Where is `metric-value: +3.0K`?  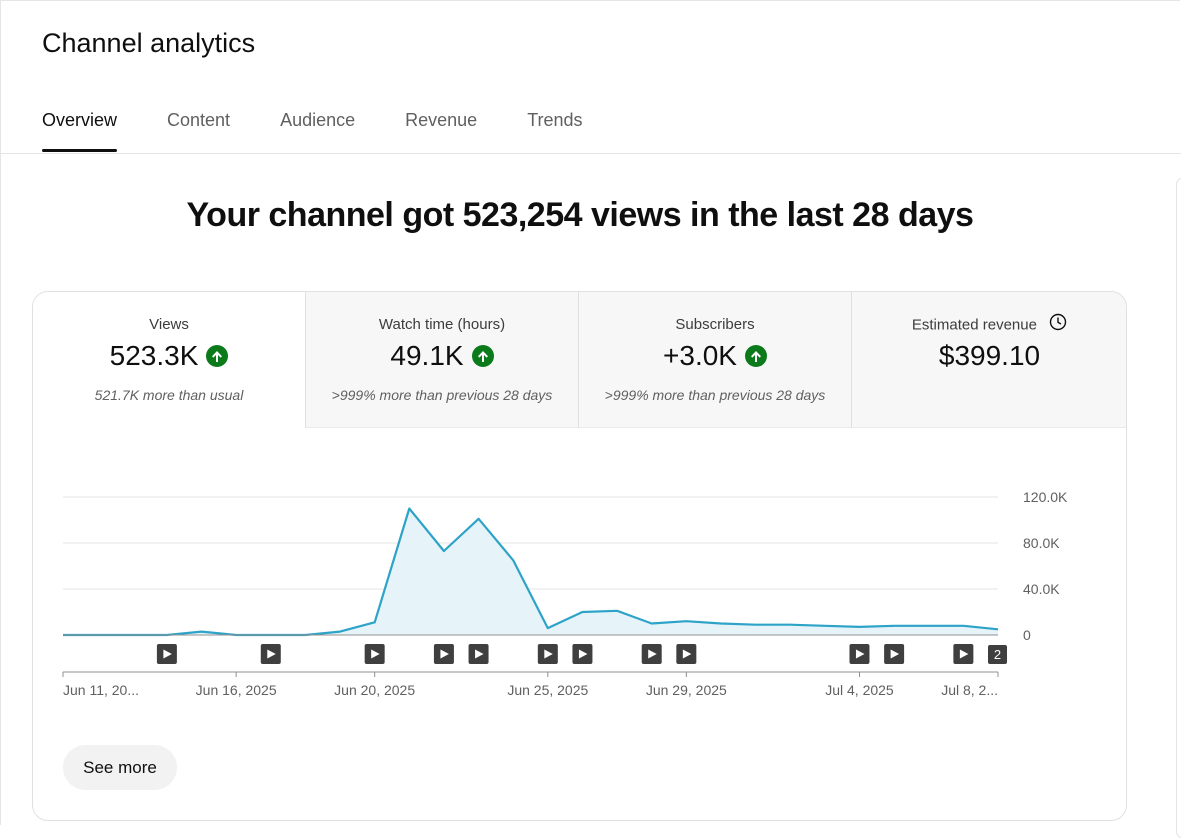 metric-value: +3.0K is located at coordinates (700, 355).